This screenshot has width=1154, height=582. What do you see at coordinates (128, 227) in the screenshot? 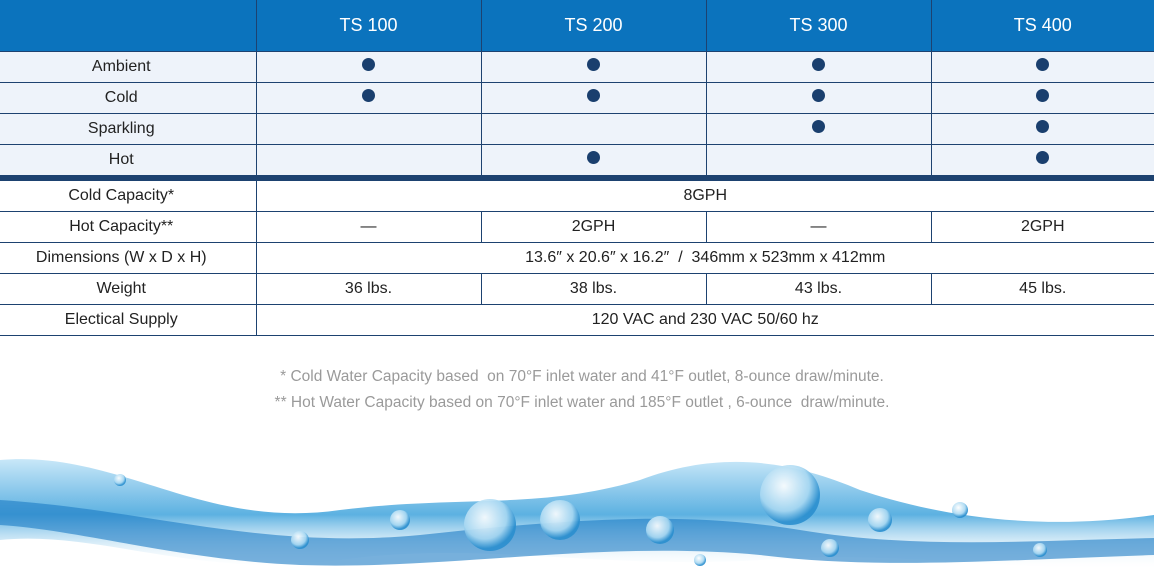
I see `row-label: Hot Capacity**` at bounding box center [128, 227].